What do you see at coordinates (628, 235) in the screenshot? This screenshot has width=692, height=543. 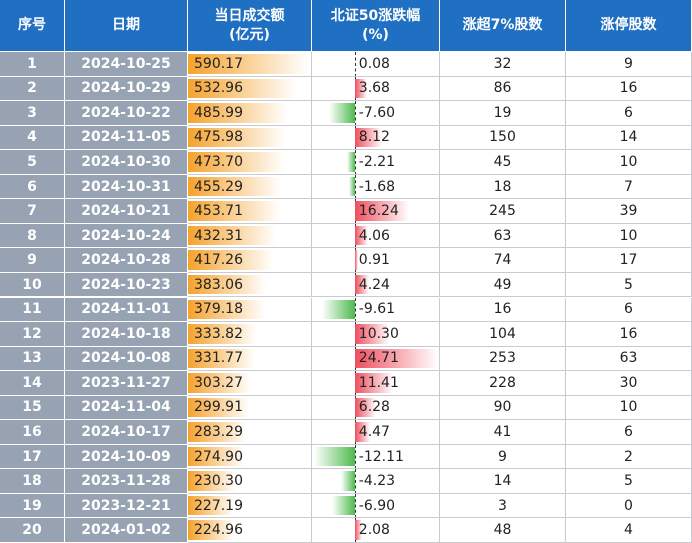 I see `cell-text: 10` at bounding box center [628, 235].